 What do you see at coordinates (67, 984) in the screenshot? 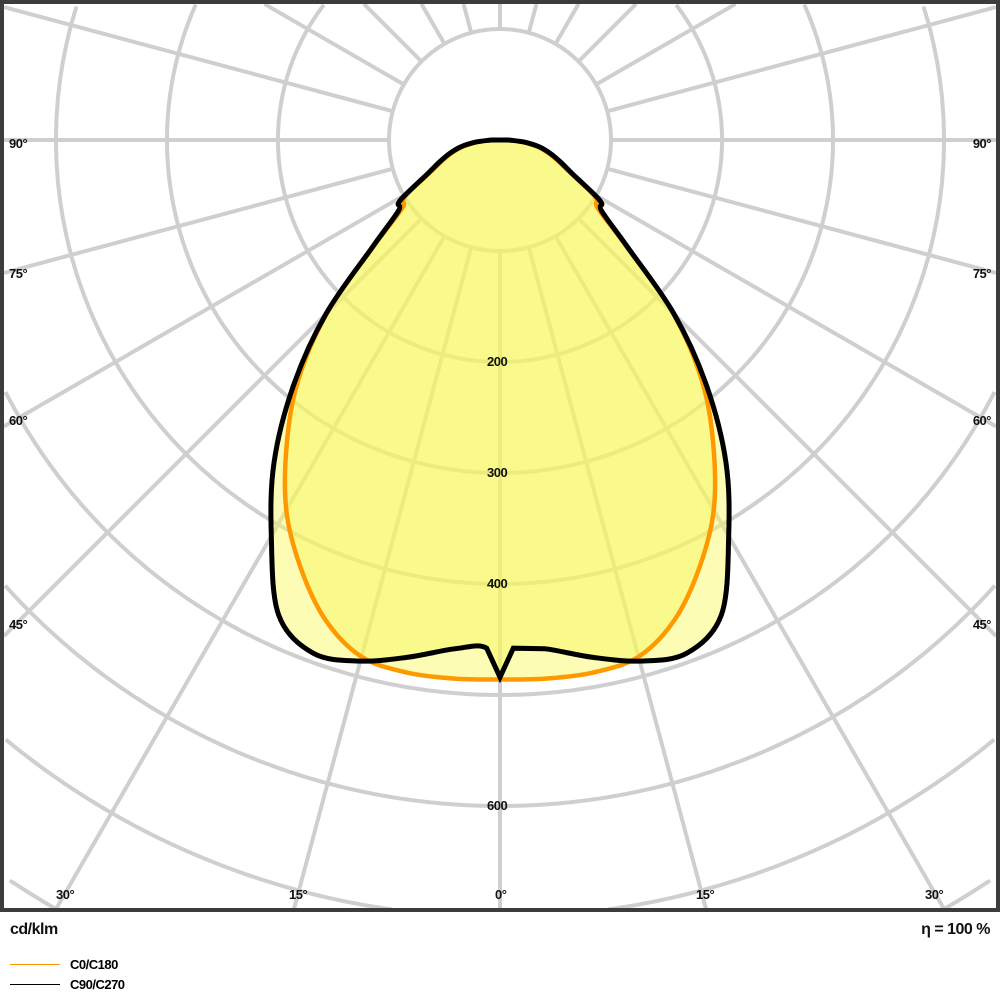
I see `legend-item-c90-c270: C90/C270` at bounding box center [67, 984].